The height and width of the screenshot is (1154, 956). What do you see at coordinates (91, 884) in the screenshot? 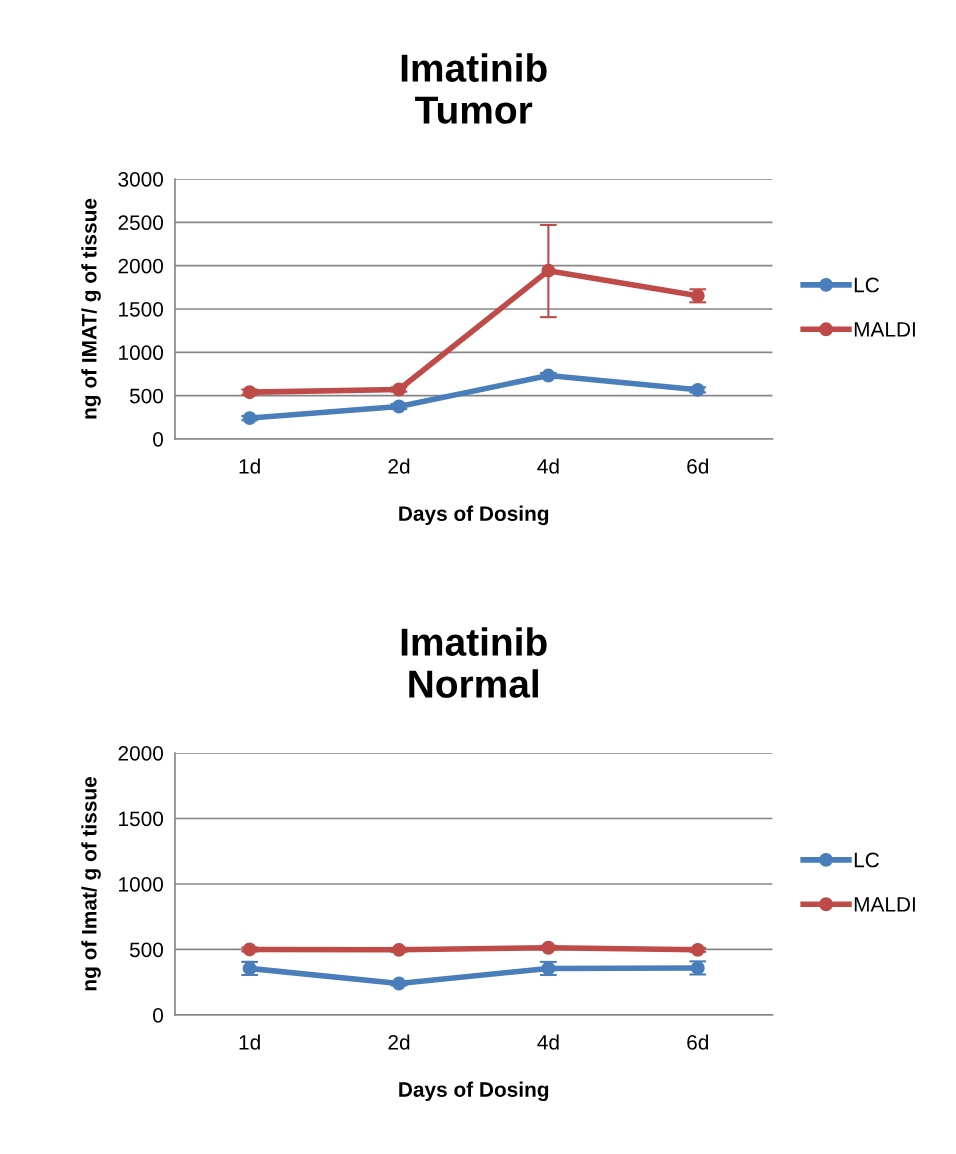
I see `y-axis-title: ng of Imat/ g of tissue` at bounding box center [91, 884].